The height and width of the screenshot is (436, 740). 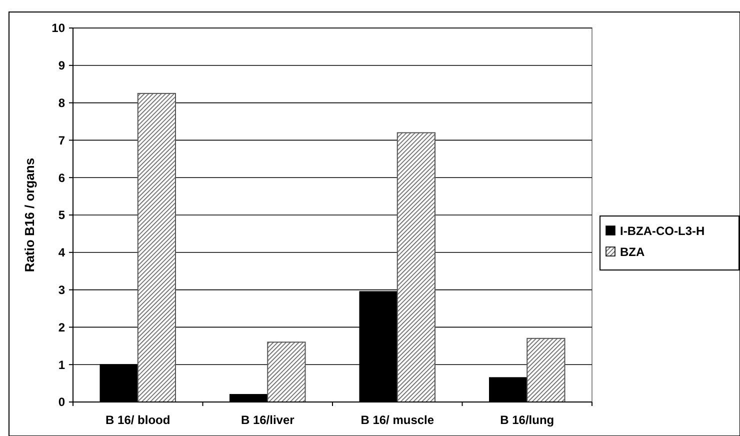 What do you see at coordinates (267, 420) in the screenshot?
I see `x-tick-label: B 16/liver` at bounding box center [267, 420].